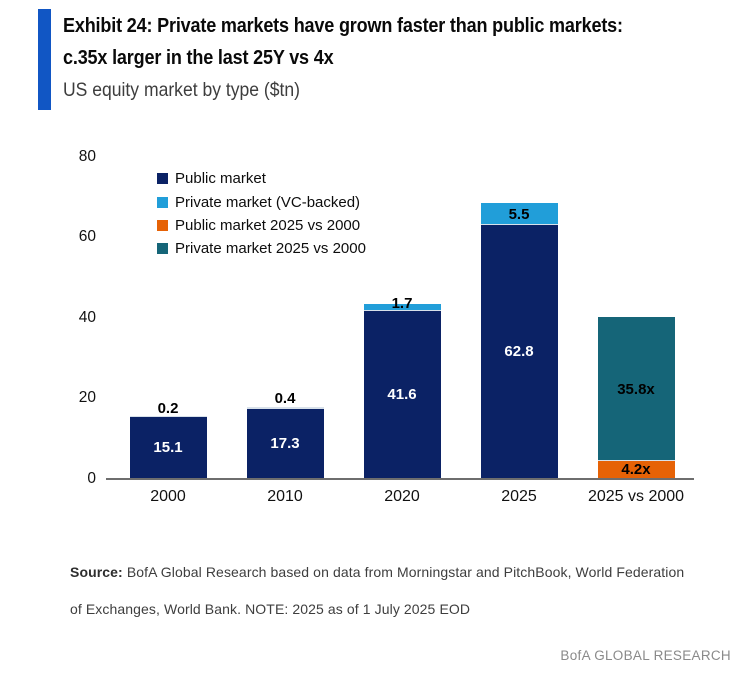 Image resolution: width=750 pixels, height=700 pixels. I want to click on y-axis-tick-label: 60, so click(87, 236).